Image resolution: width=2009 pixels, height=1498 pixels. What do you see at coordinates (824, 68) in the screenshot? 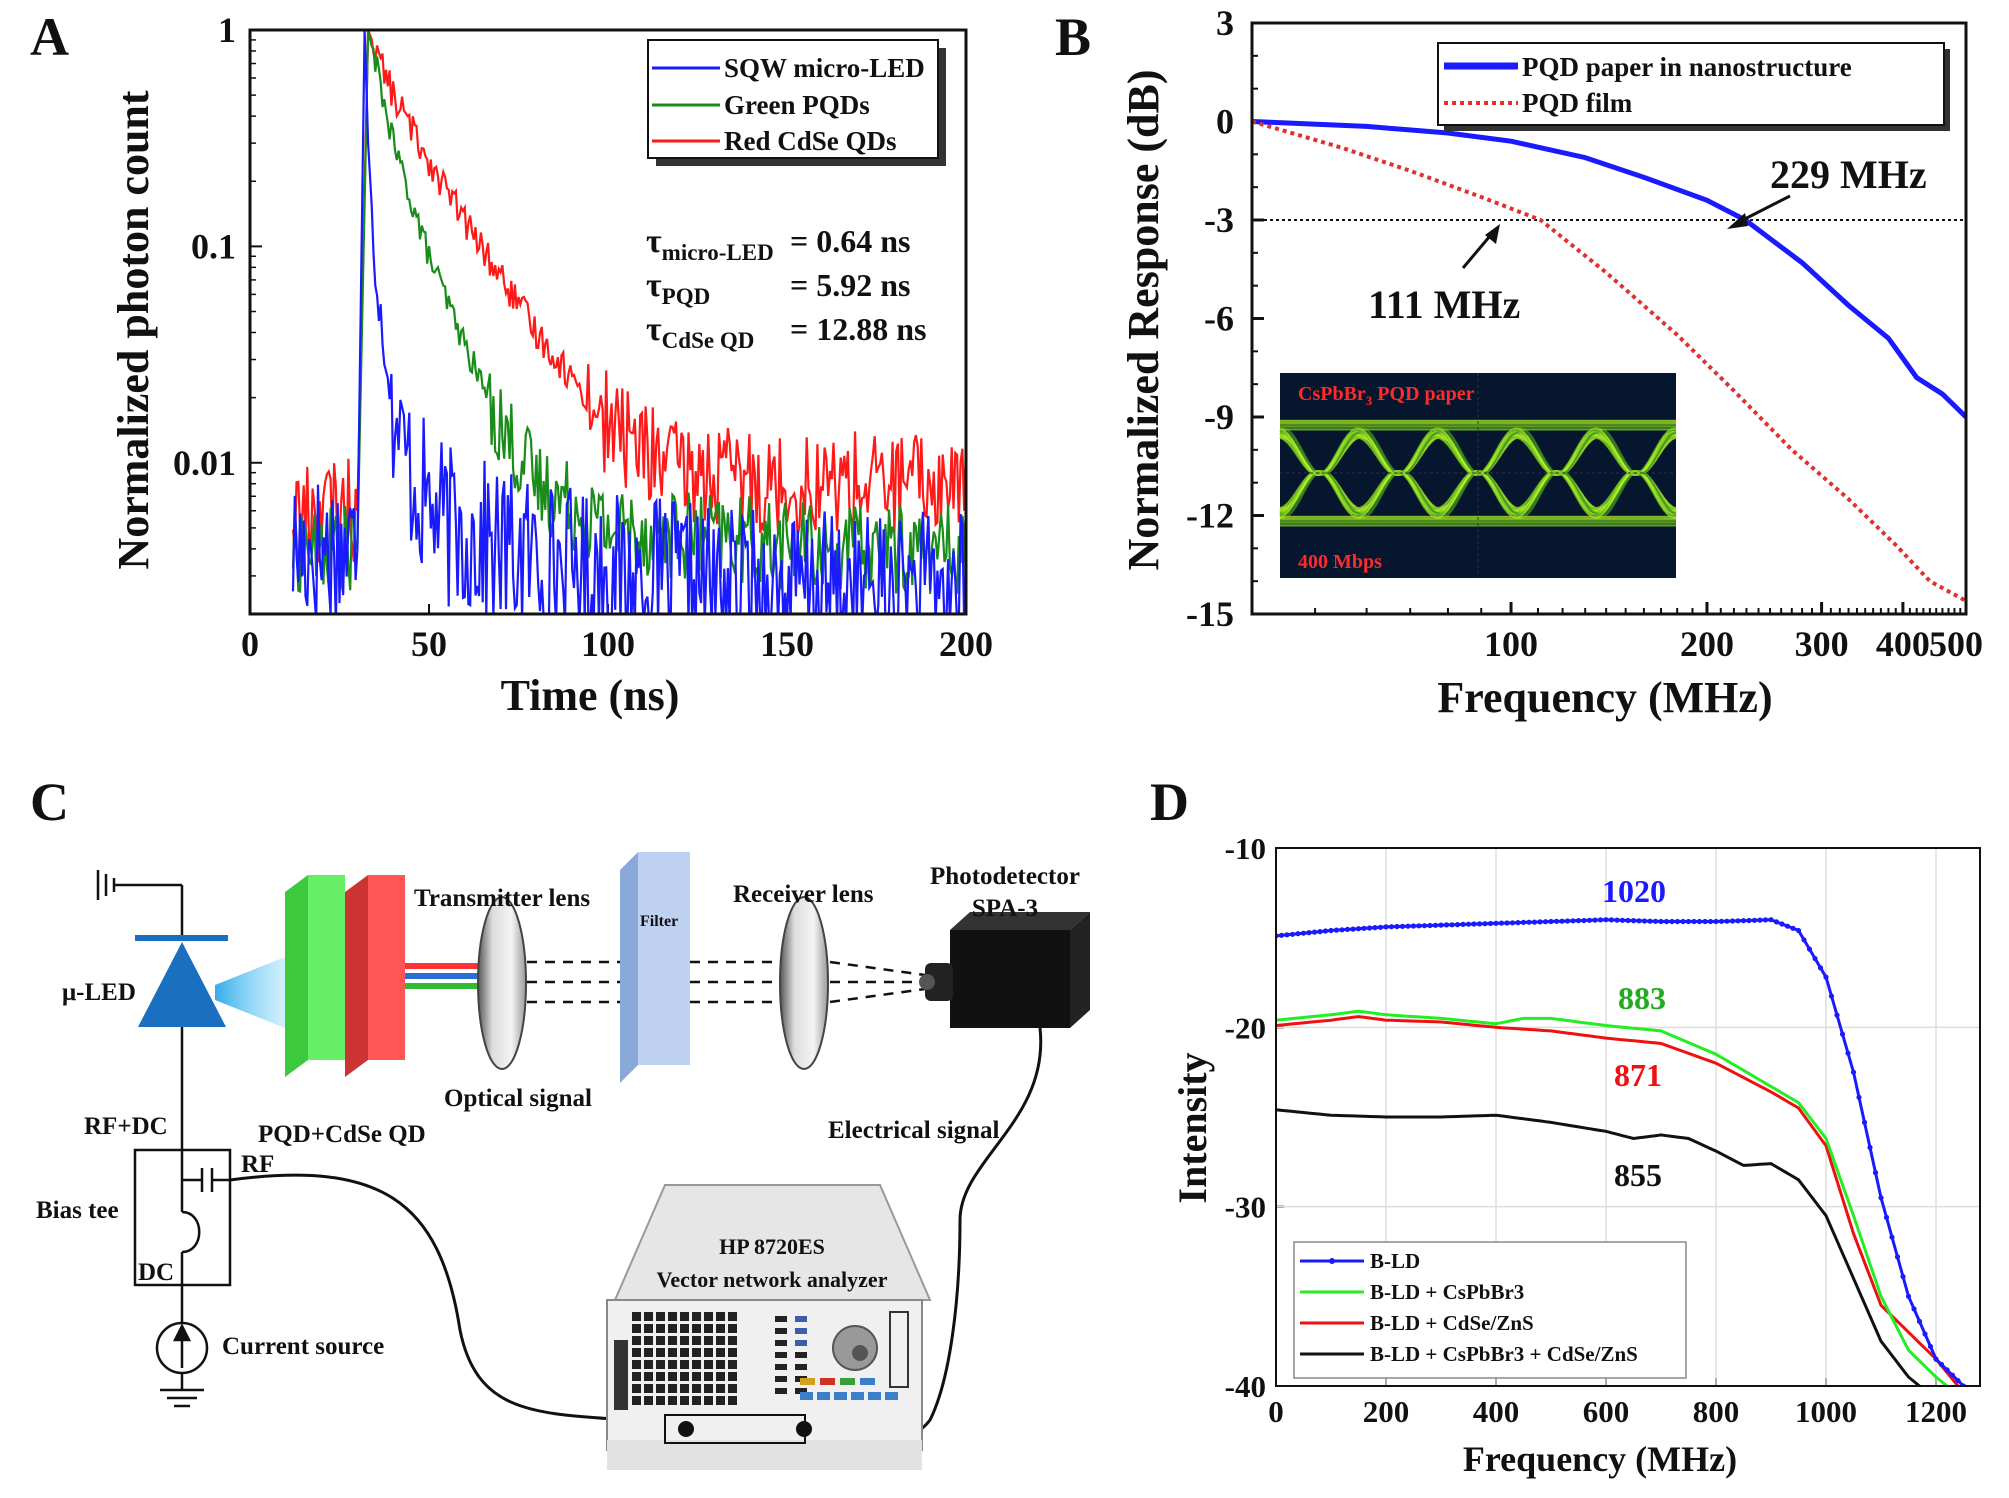
I see `legend-a-label-0: SQW micro-LED` at bounding box center [824, 68].